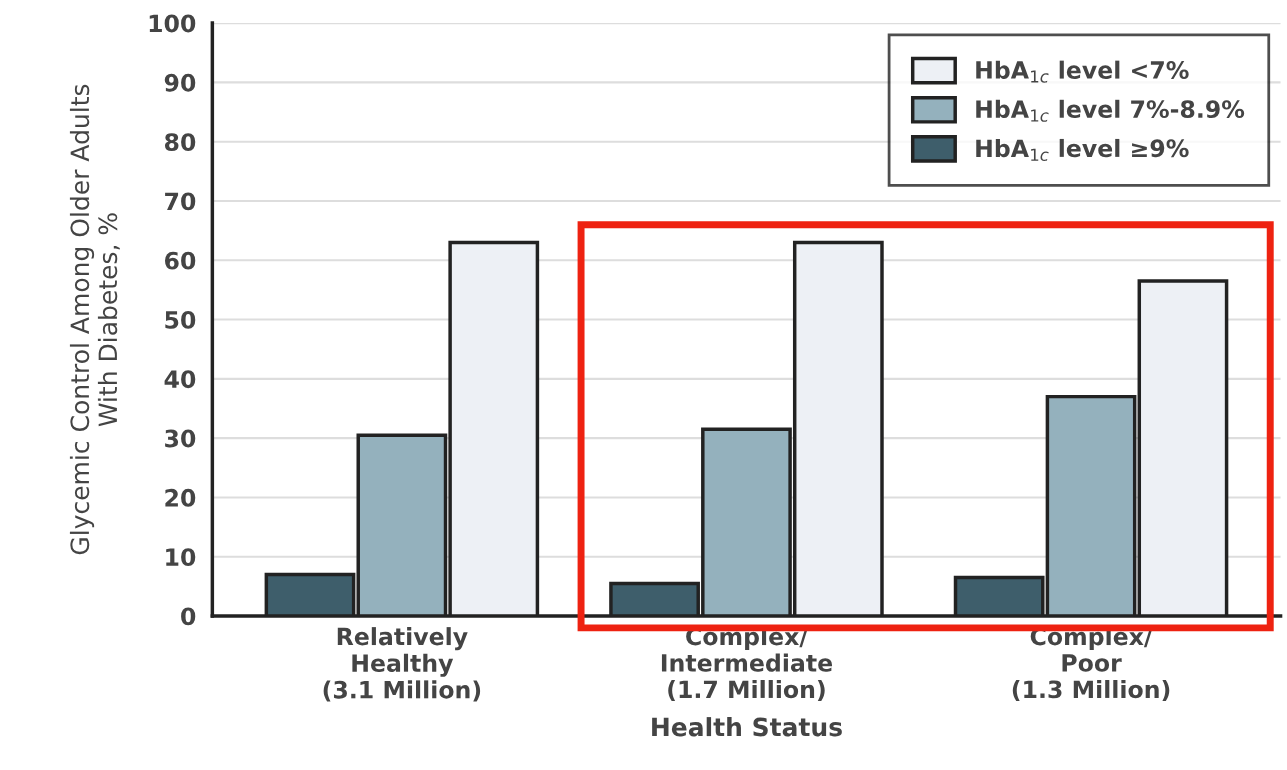 This screenshot has height=770, width=1287. What do you see at coordinates (172, 23) in the screenshot?
I see `y-tick-label: 100` at bounding box center [172, 23].